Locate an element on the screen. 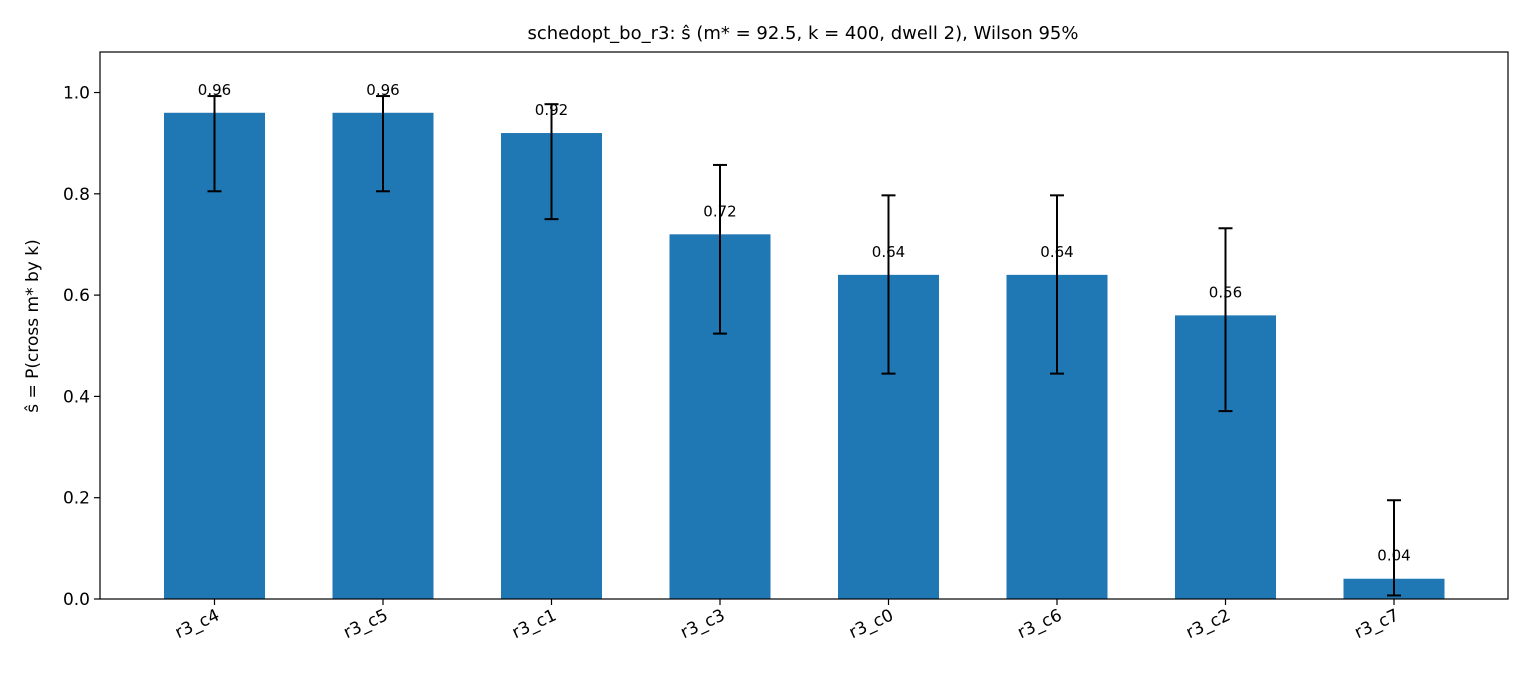 The image size is (1530, 675). value-label-r3_c0: 0.64 is located at coordinates (888, 252).